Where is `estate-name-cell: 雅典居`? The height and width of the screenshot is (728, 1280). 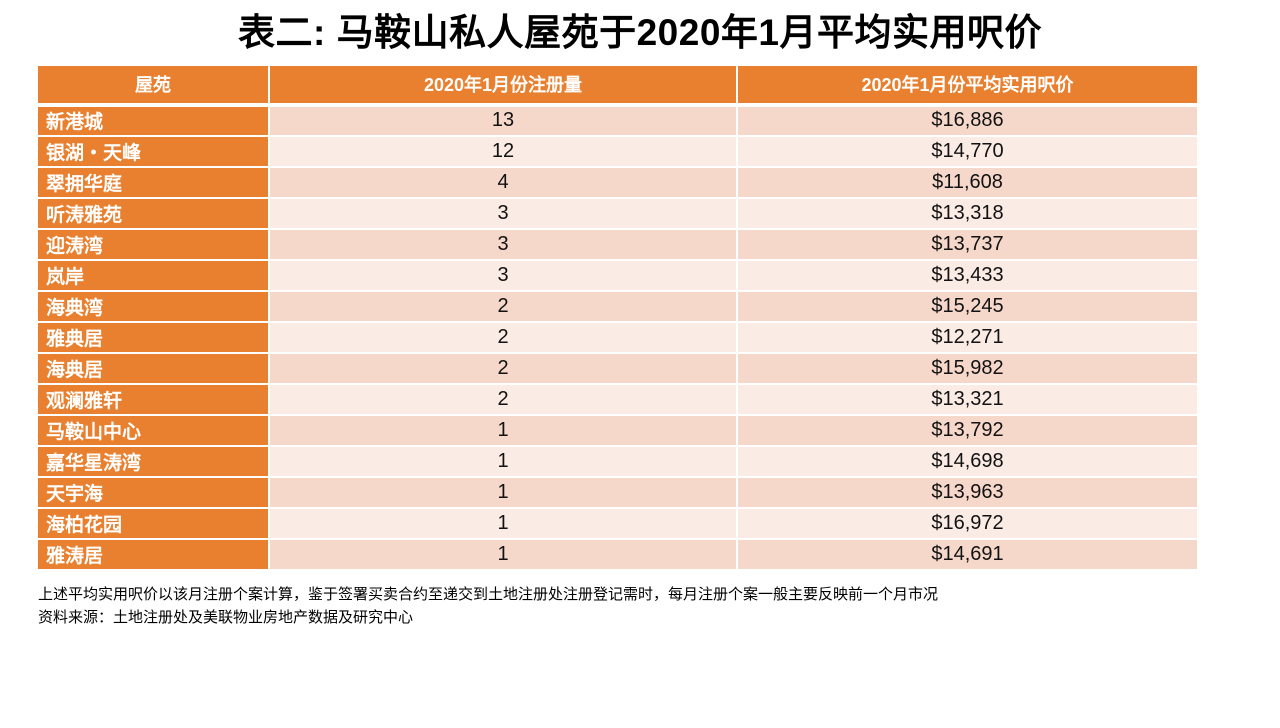 estate-name-cell: 雅典居 is located at coordinates (153, 337).